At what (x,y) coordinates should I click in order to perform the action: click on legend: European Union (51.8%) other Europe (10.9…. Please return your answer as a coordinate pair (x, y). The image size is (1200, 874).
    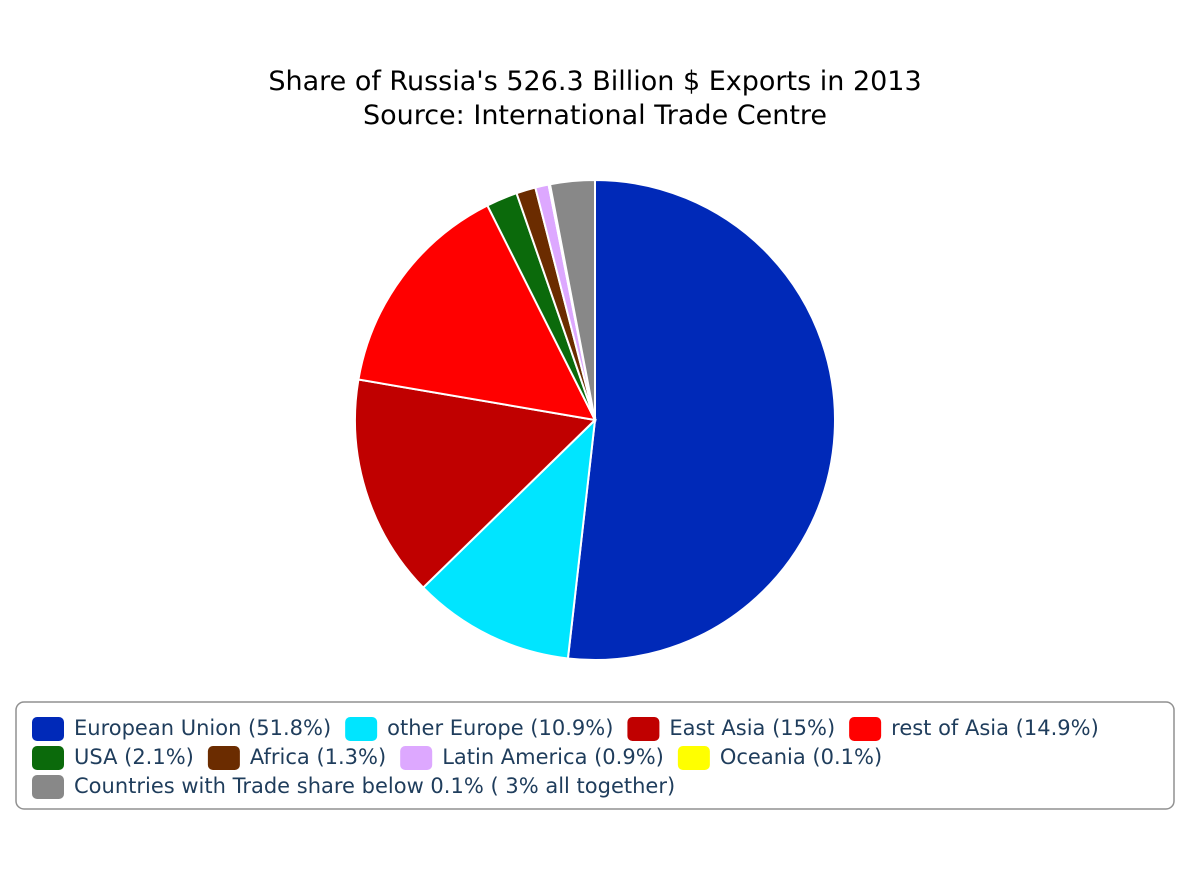
    Looking at the image, I should click on (565, 757).